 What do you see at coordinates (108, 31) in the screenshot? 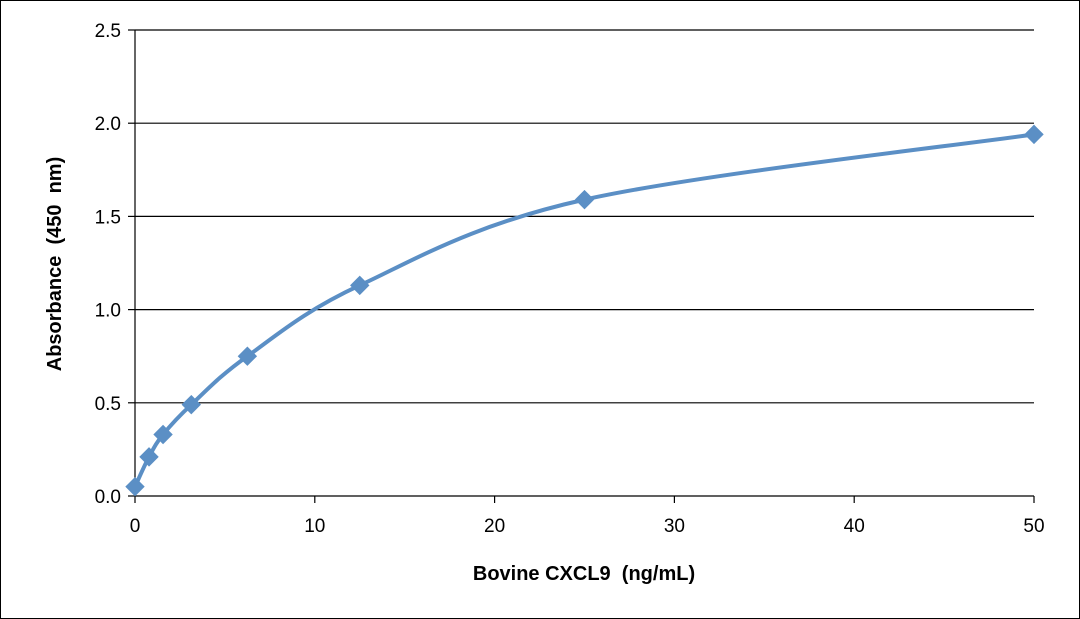
I see `y-tick-label: 2.5` at bounding box center [108, 31].